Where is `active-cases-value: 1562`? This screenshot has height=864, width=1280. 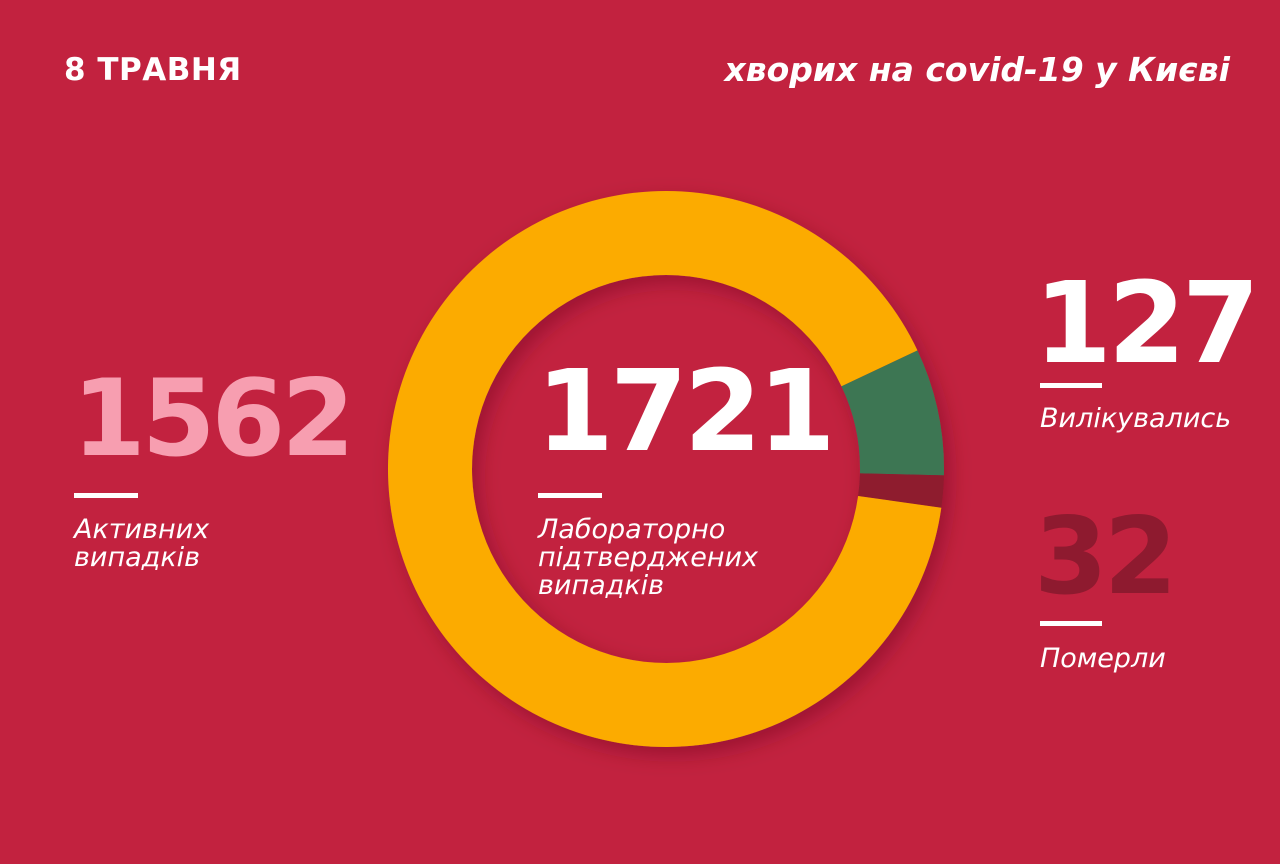
active-cases-value: 1562 is located at coordinates (213, 418).